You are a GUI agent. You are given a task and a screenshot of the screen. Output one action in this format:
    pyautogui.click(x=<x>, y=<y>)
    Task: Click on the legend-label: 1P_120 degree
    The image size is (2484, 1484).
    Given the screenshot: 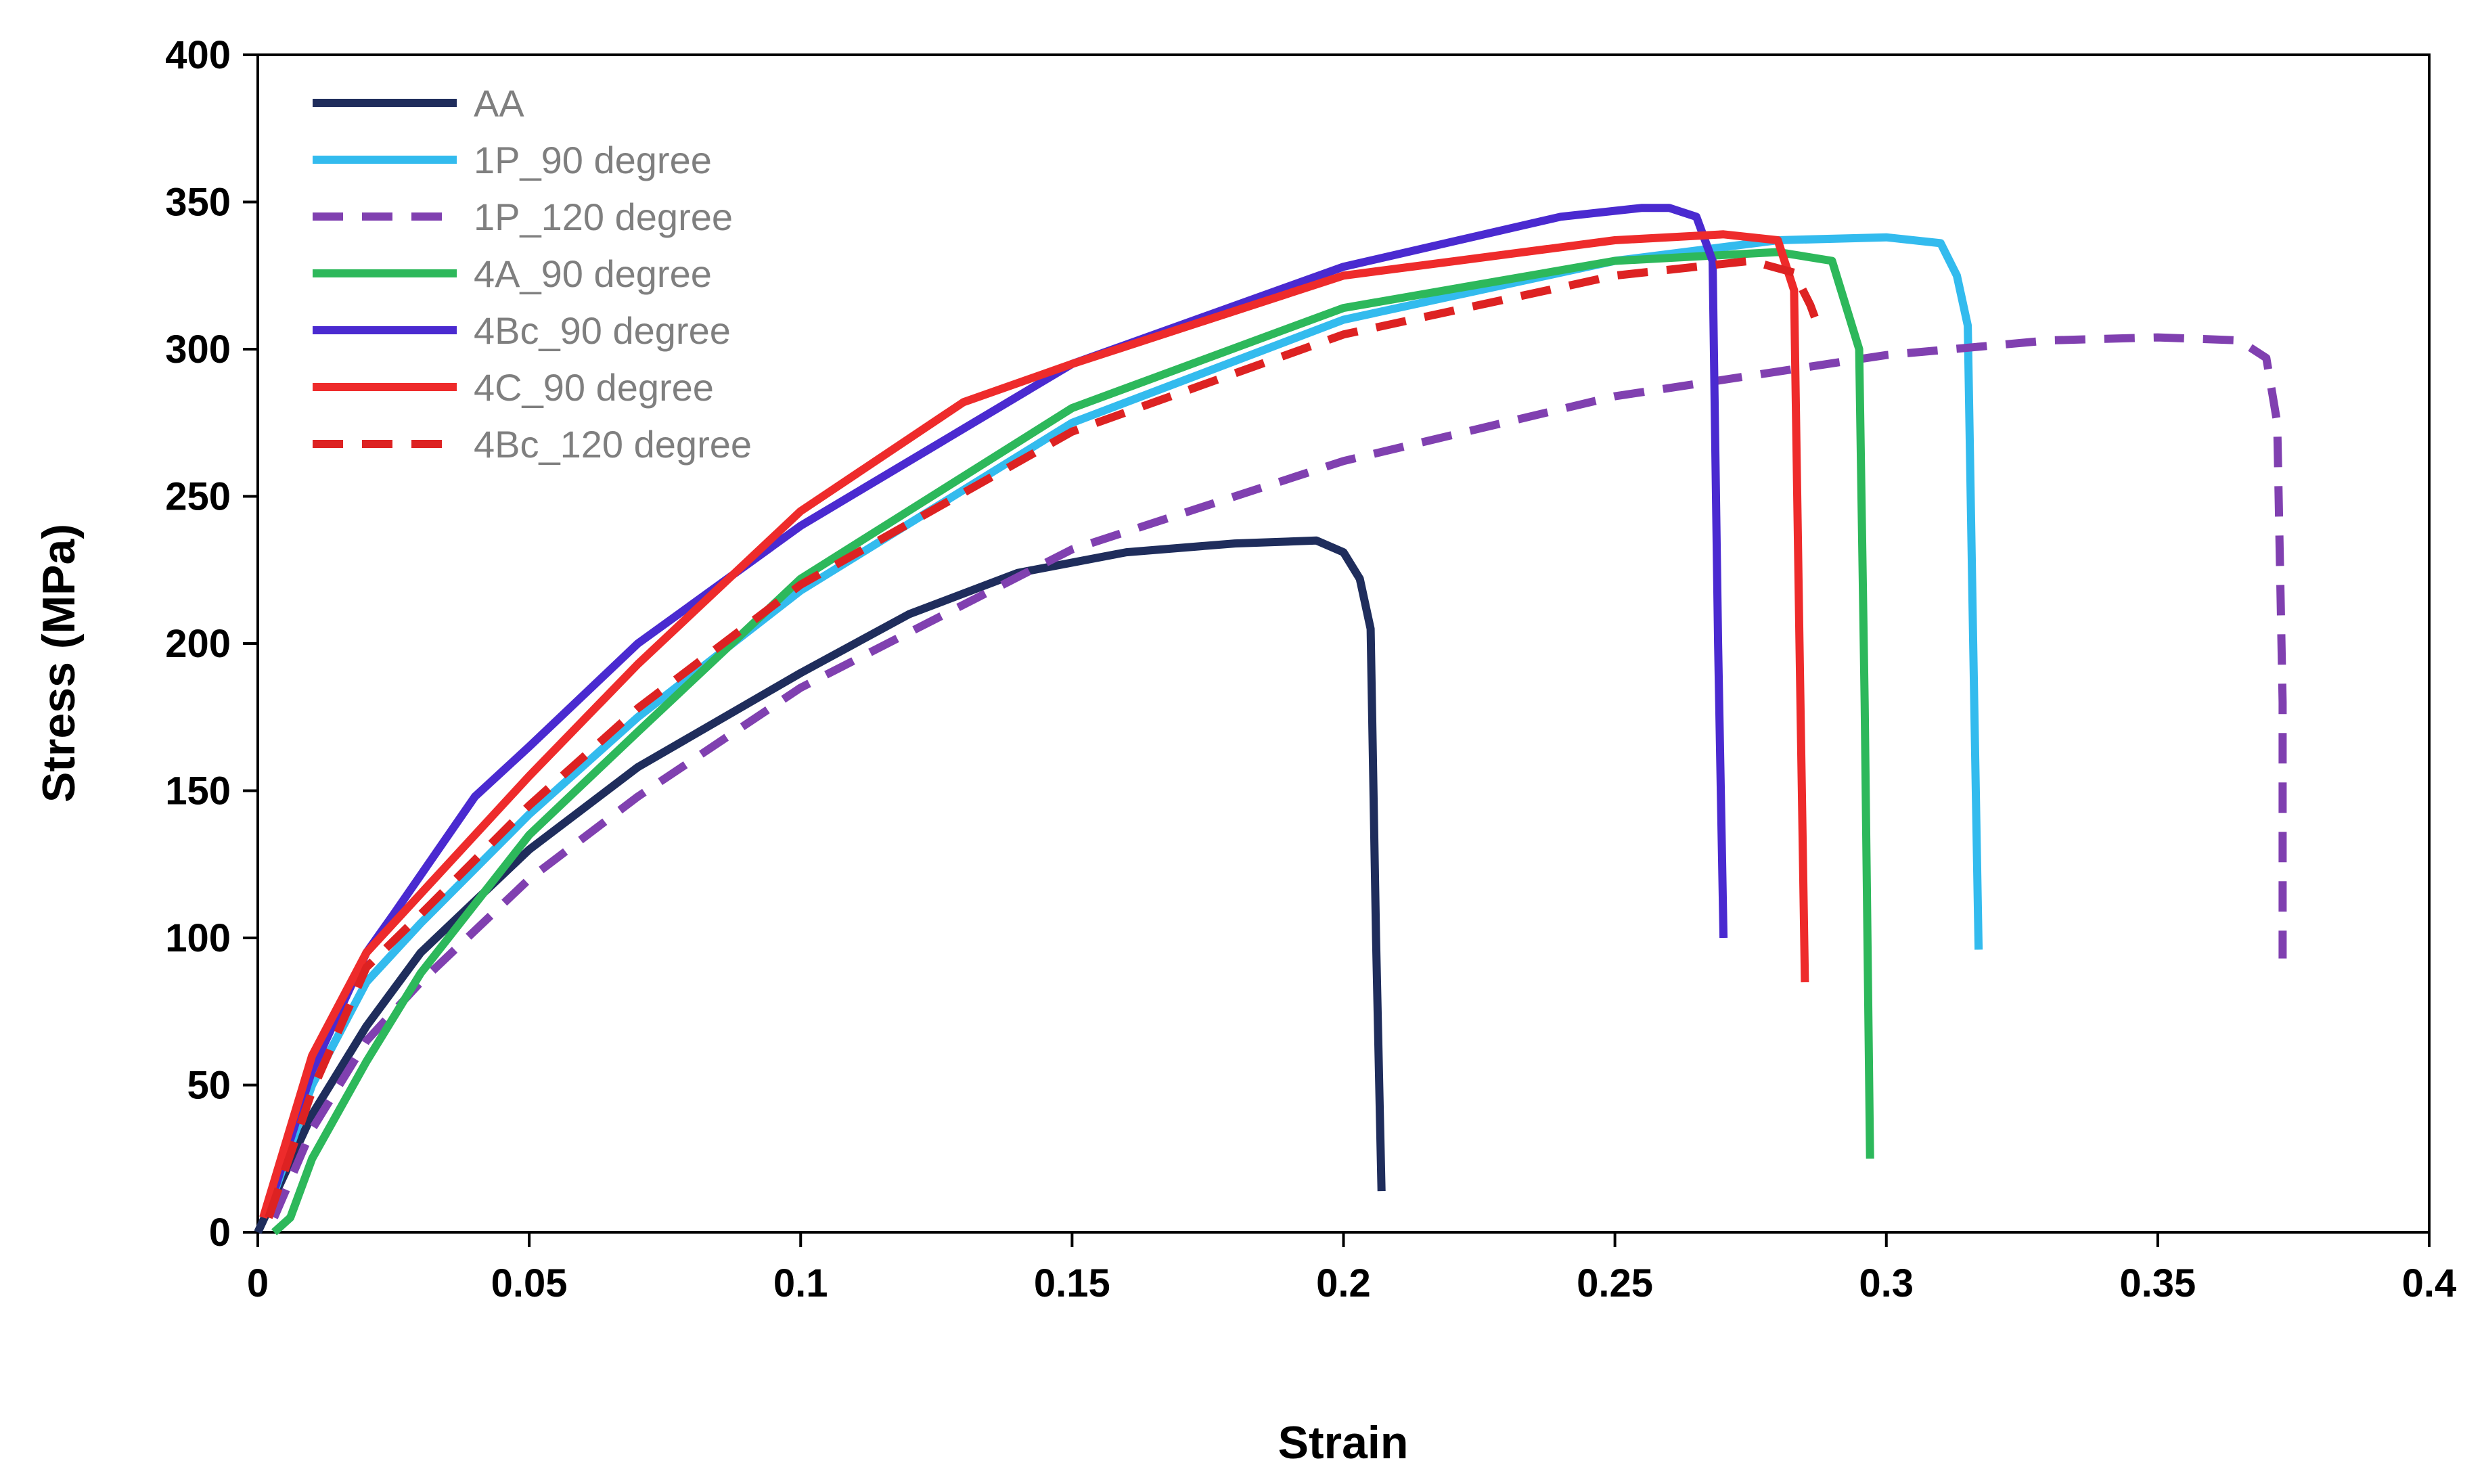 What is the action you would take?
    pyautogui.click(x=603, y=217)
    